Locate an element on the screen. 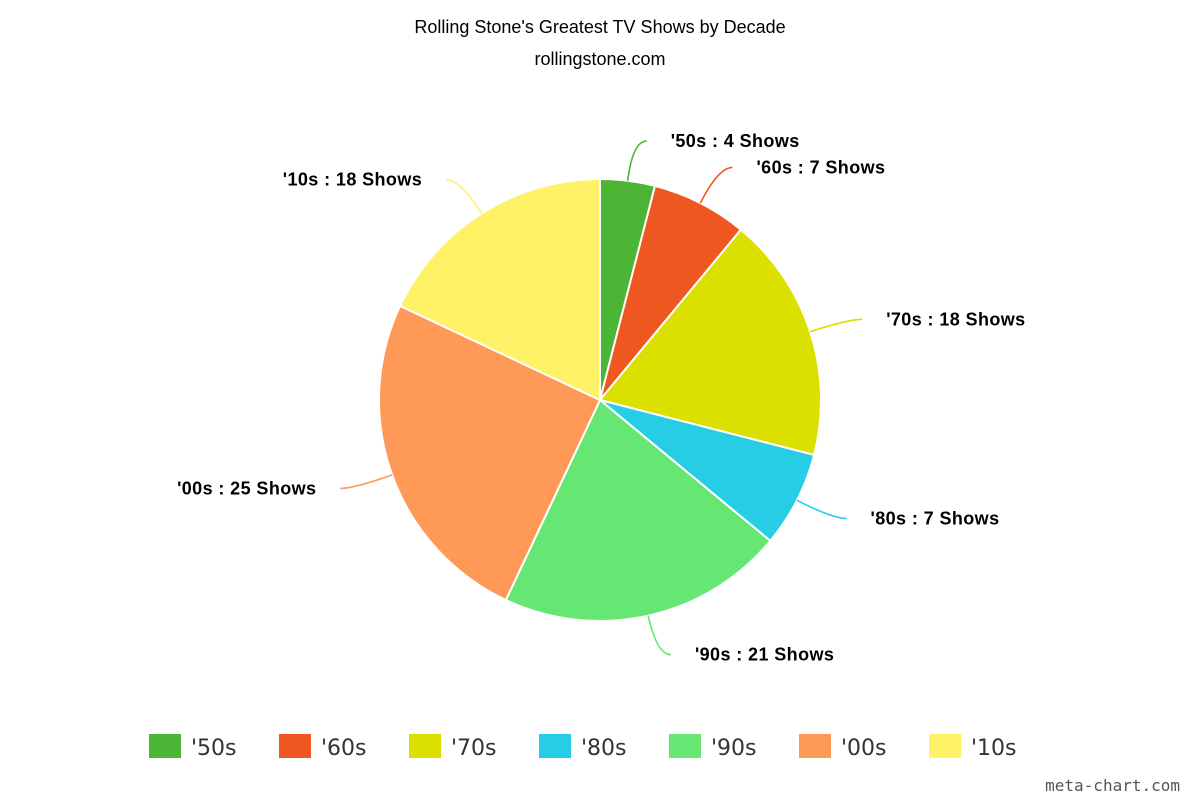 The width and height of the screenshot is (1200, 800). legend-label-90s: '90s is located at coordinates (734, 748).